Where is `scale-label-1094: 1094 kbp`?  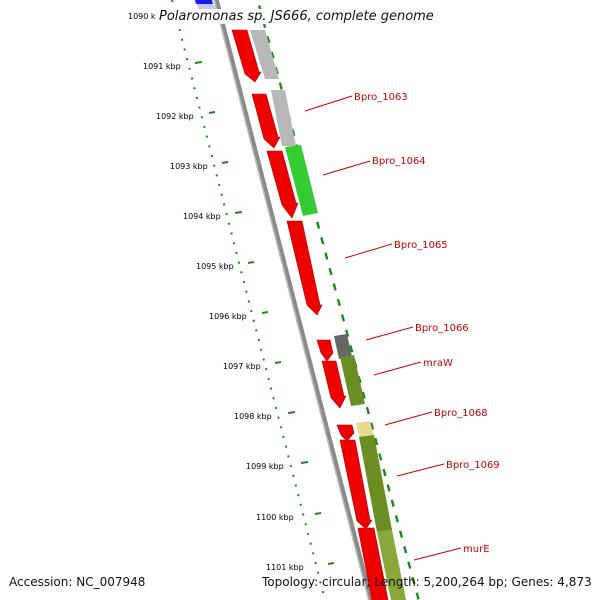 scale-label-1094: 1094 kbp is located at coordinates (202, 216).